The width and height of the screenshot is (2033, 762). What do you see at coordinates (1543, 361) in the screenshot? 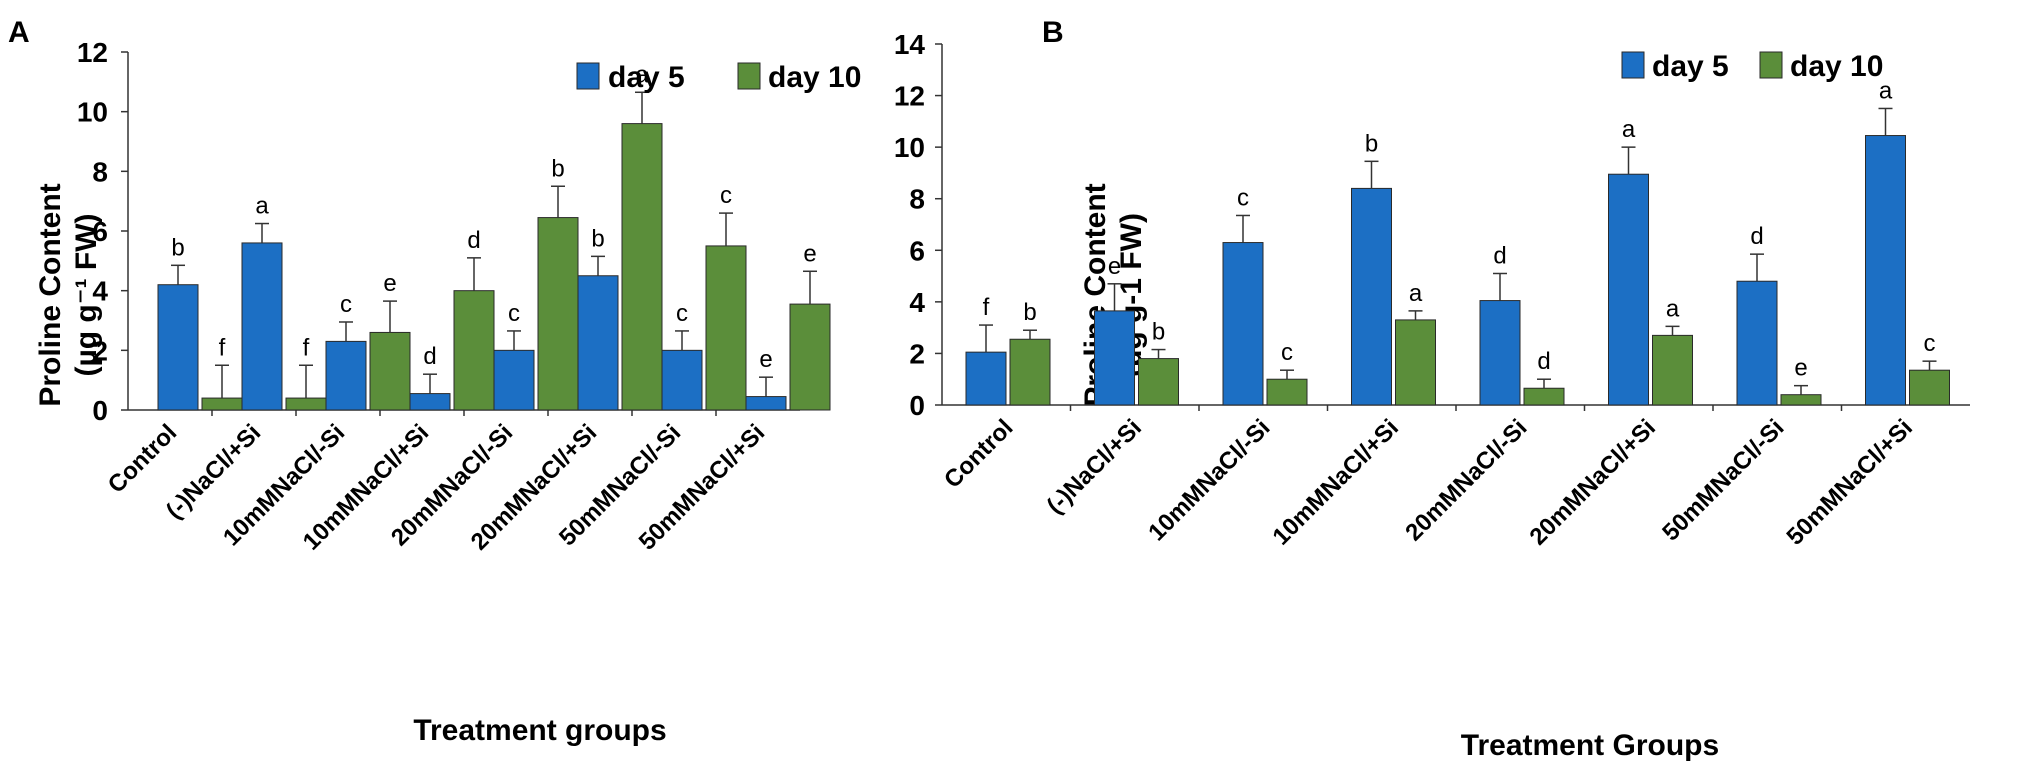
I see `panel-b-significance-letter-day10: d` at bounding box center [1543, 361].